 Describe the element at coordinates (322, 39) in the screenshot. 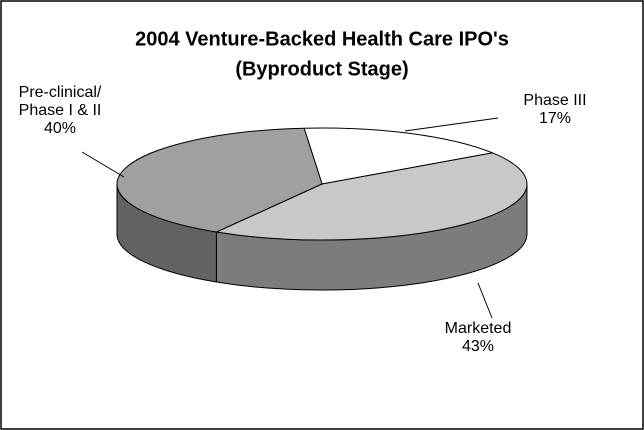

I see `chart-title: 2004 Venture-Backed Health Care IPO's` at that location.